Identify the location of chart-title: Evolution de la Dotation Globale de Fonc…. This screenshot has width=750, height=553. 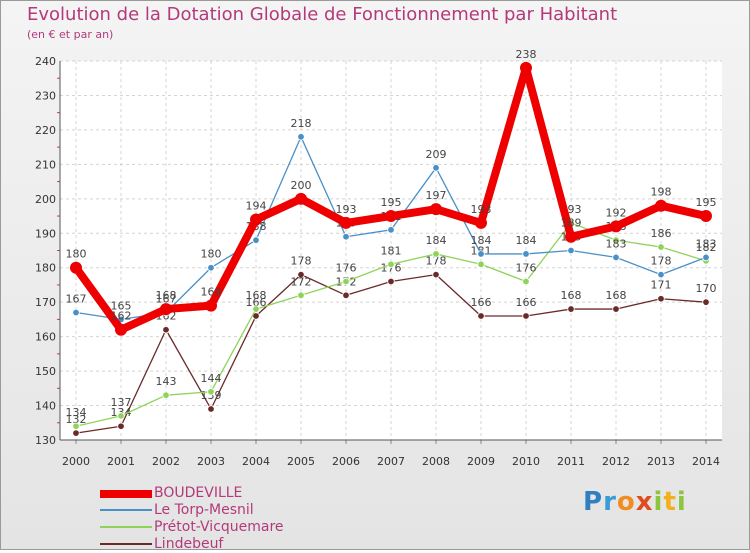
(322, 14).